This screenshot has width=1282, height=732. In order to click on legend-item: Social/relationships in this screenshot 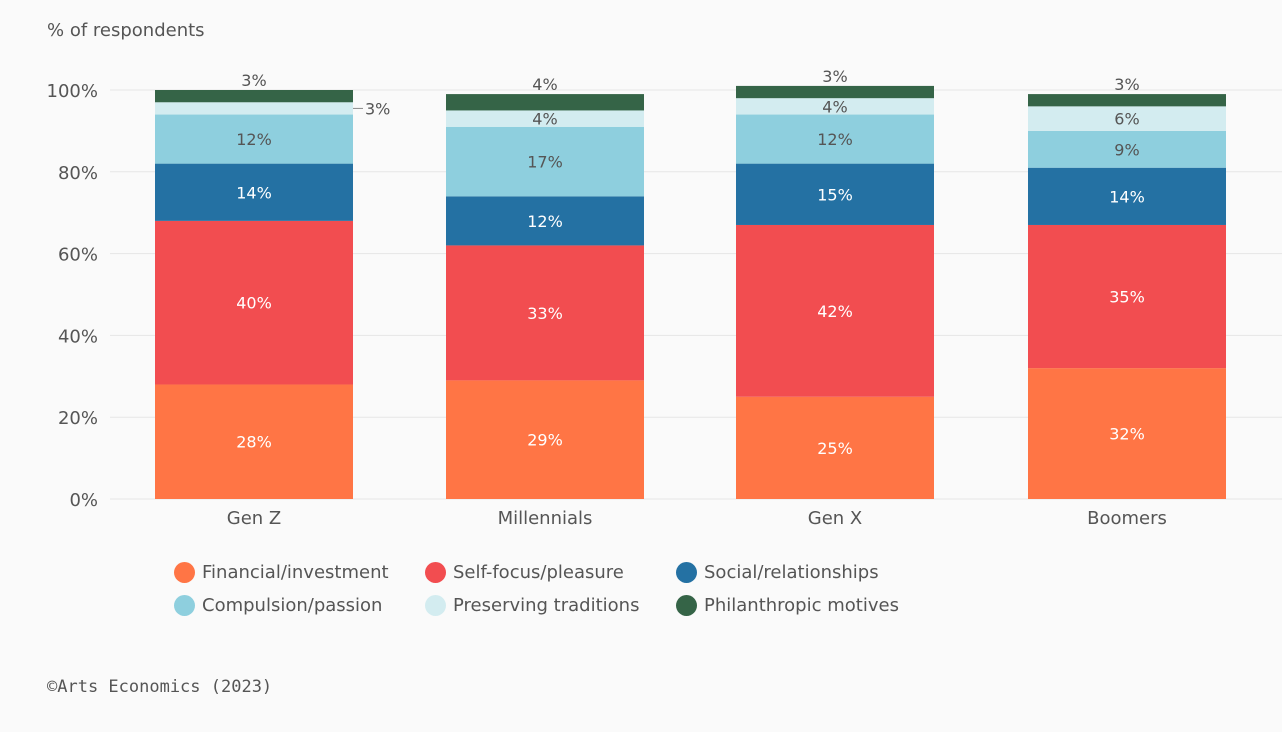, I will do `click(801, 572)`.